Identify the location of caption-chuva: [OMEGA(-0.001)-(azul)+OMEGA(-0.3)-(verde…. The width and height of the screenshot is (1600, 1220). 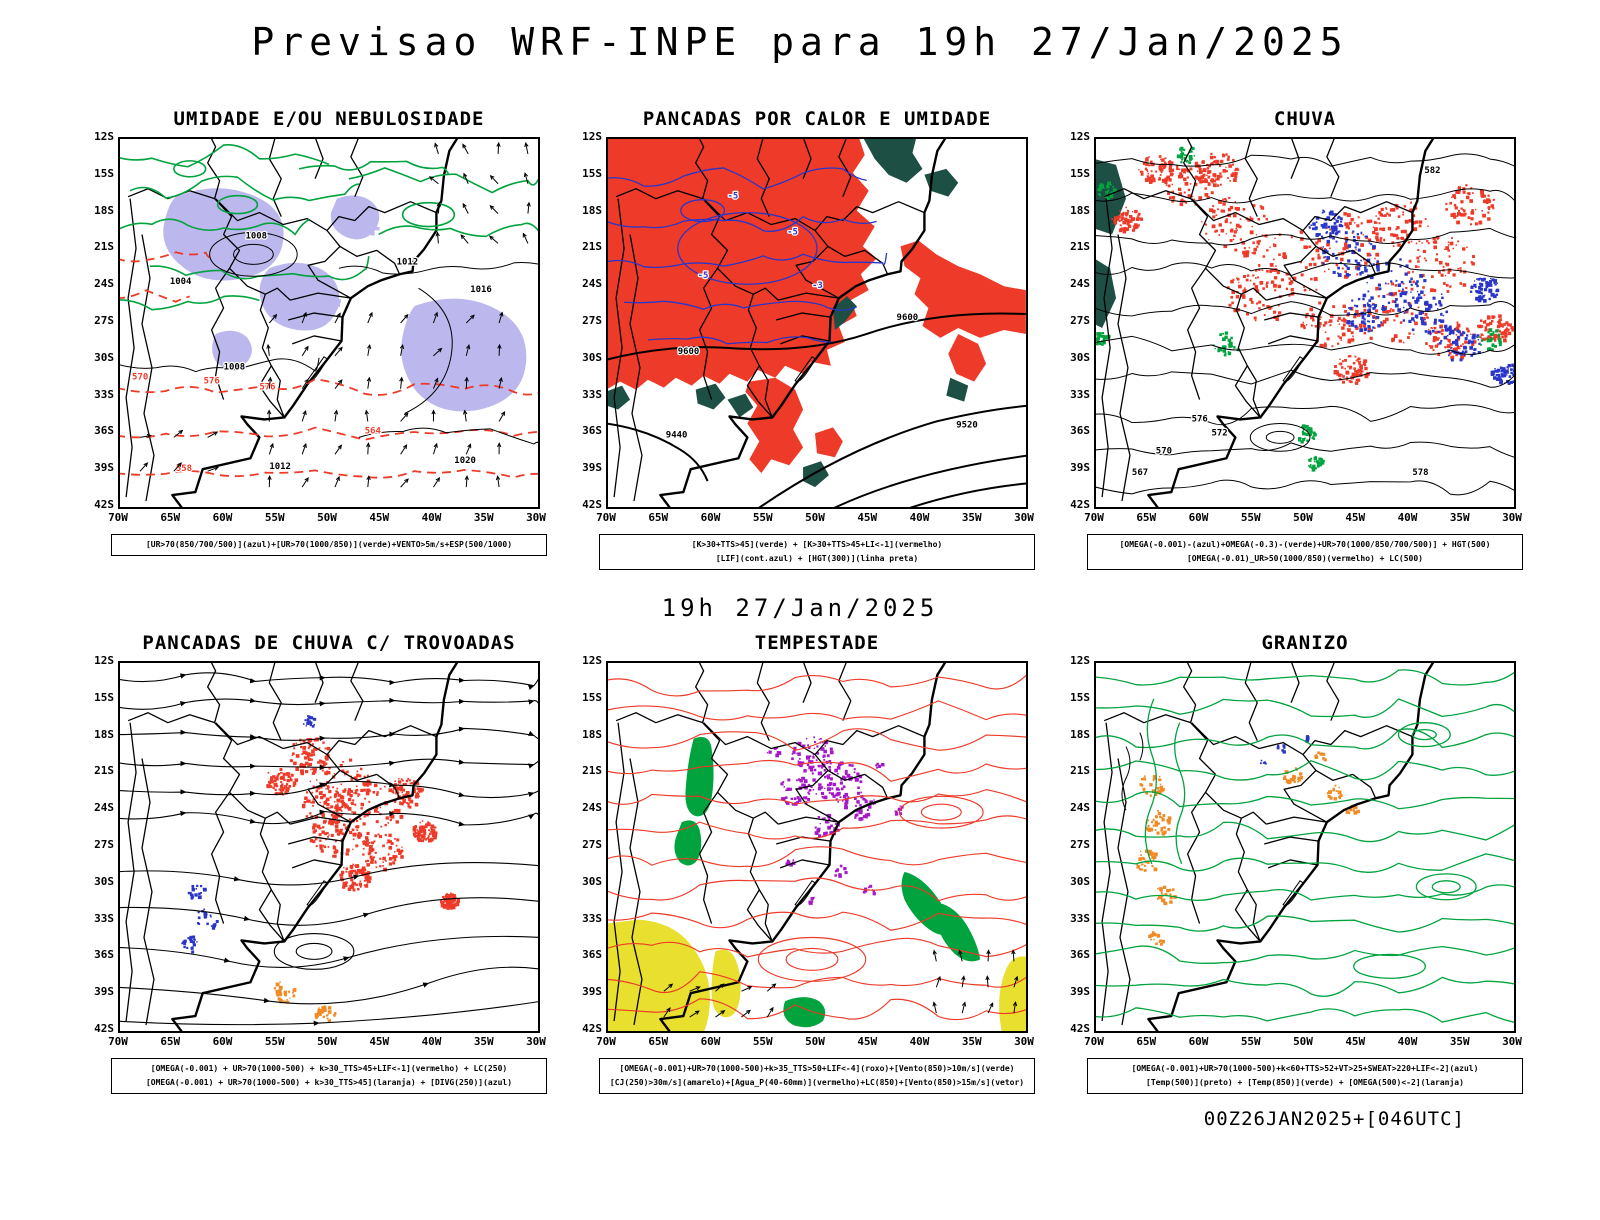
(1305, 552).